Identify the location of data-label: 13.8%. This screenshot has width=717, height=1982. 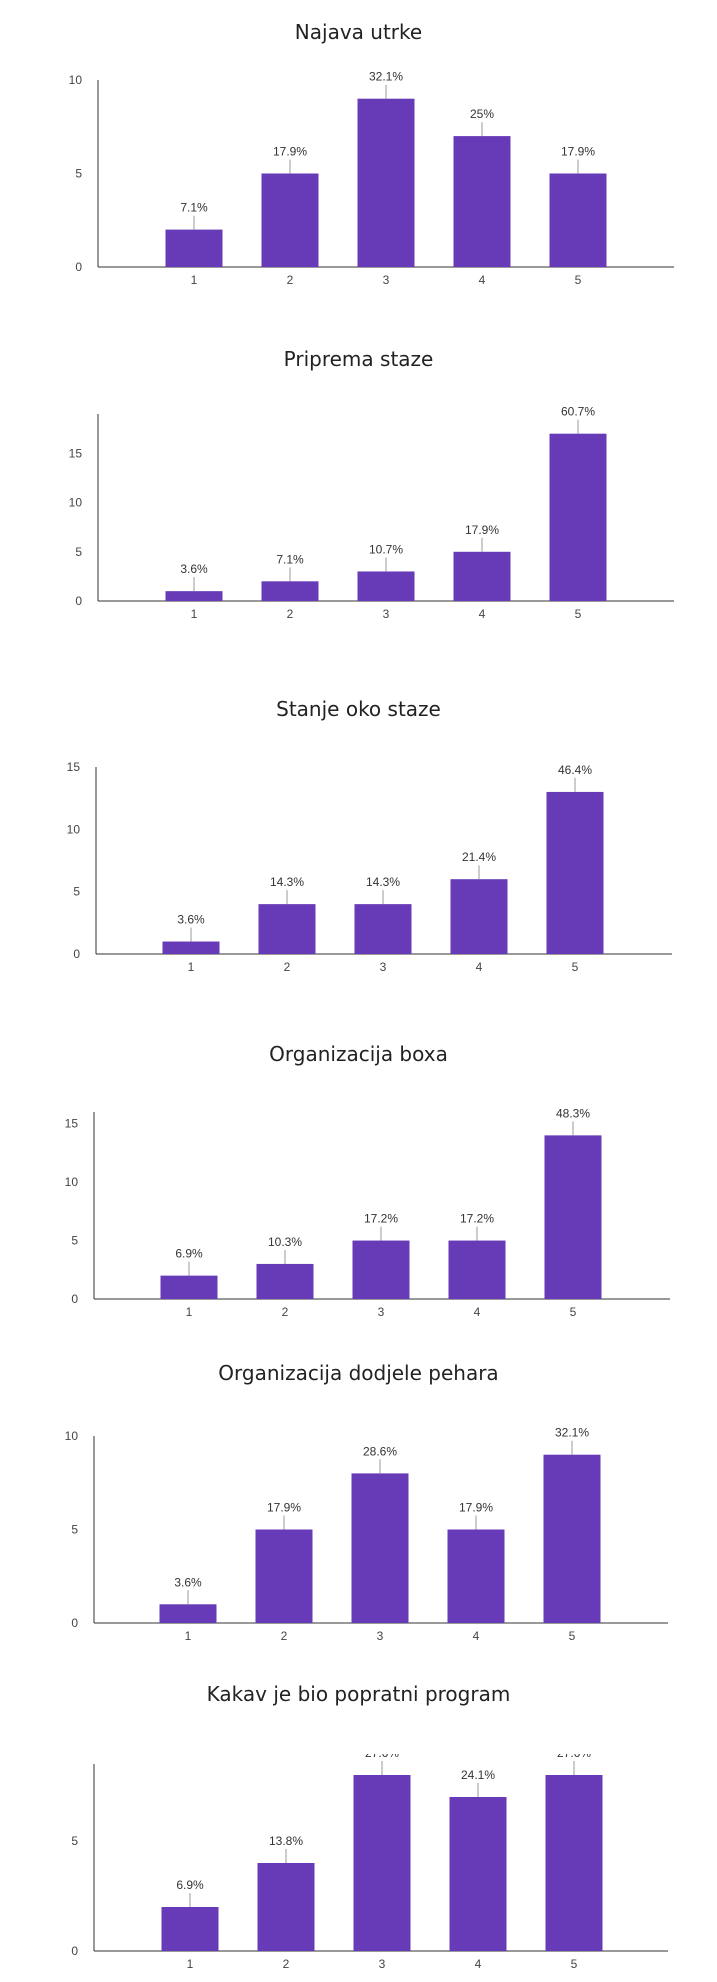
(286, 1841).